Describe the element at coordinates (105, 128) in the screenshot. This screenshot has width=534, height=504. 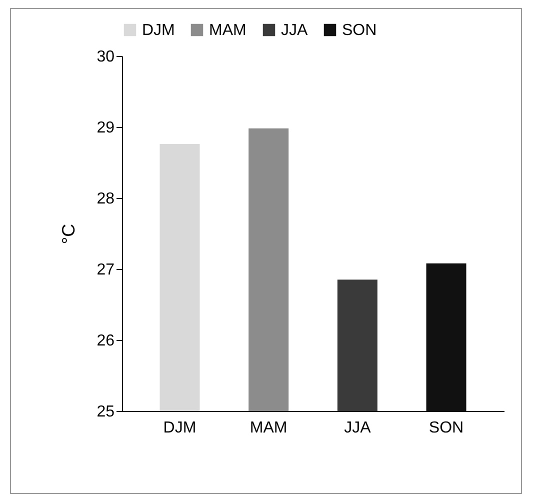
I see `y-tick-label: 29` at that location.